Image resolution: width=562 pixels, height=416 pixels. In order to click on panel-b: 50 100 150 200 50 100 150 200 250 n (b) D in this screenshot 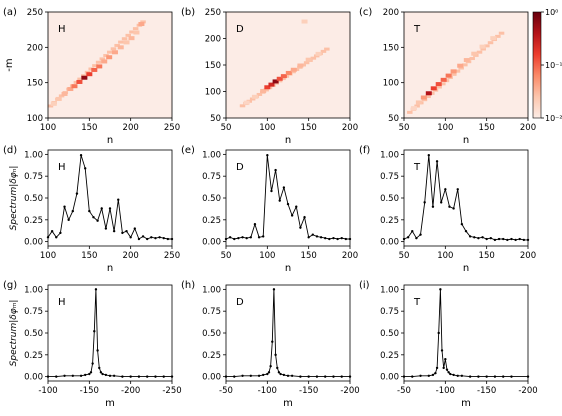, I will do `click(269, 76)`.